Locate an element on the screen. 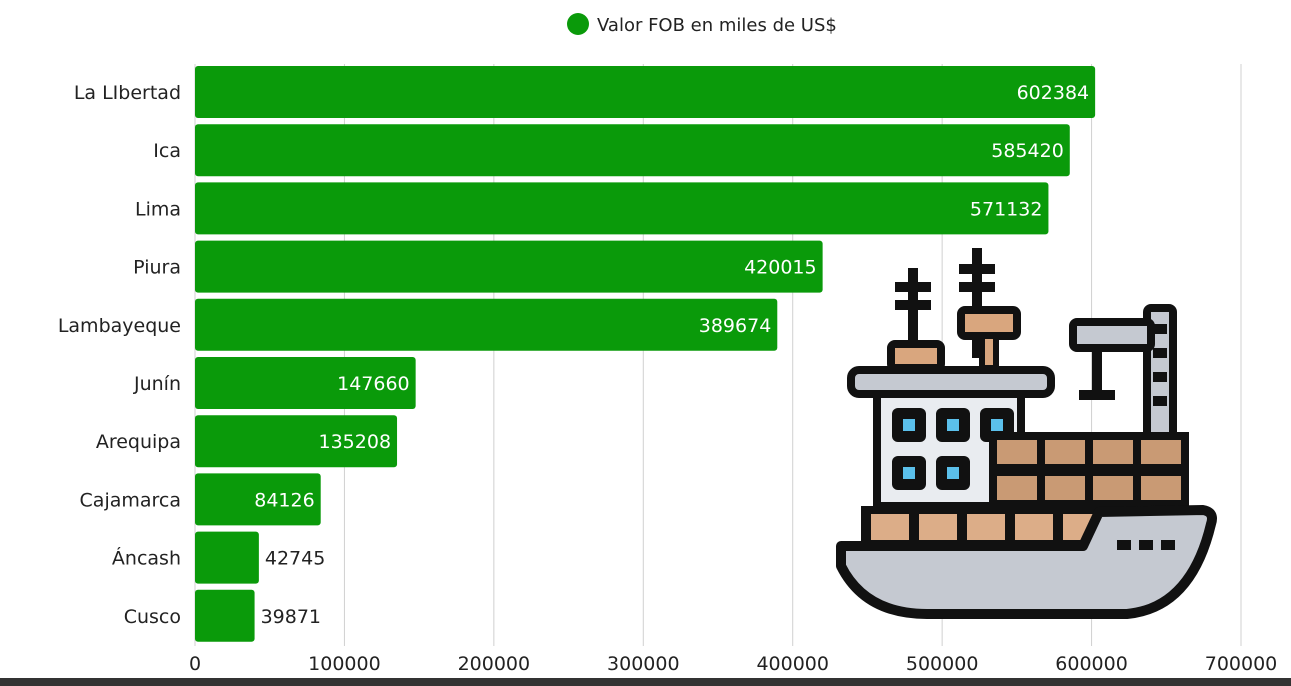 The height and width of the screenshot is (686, 1291). data-label: 389674 is located at coordinates (735, 326).